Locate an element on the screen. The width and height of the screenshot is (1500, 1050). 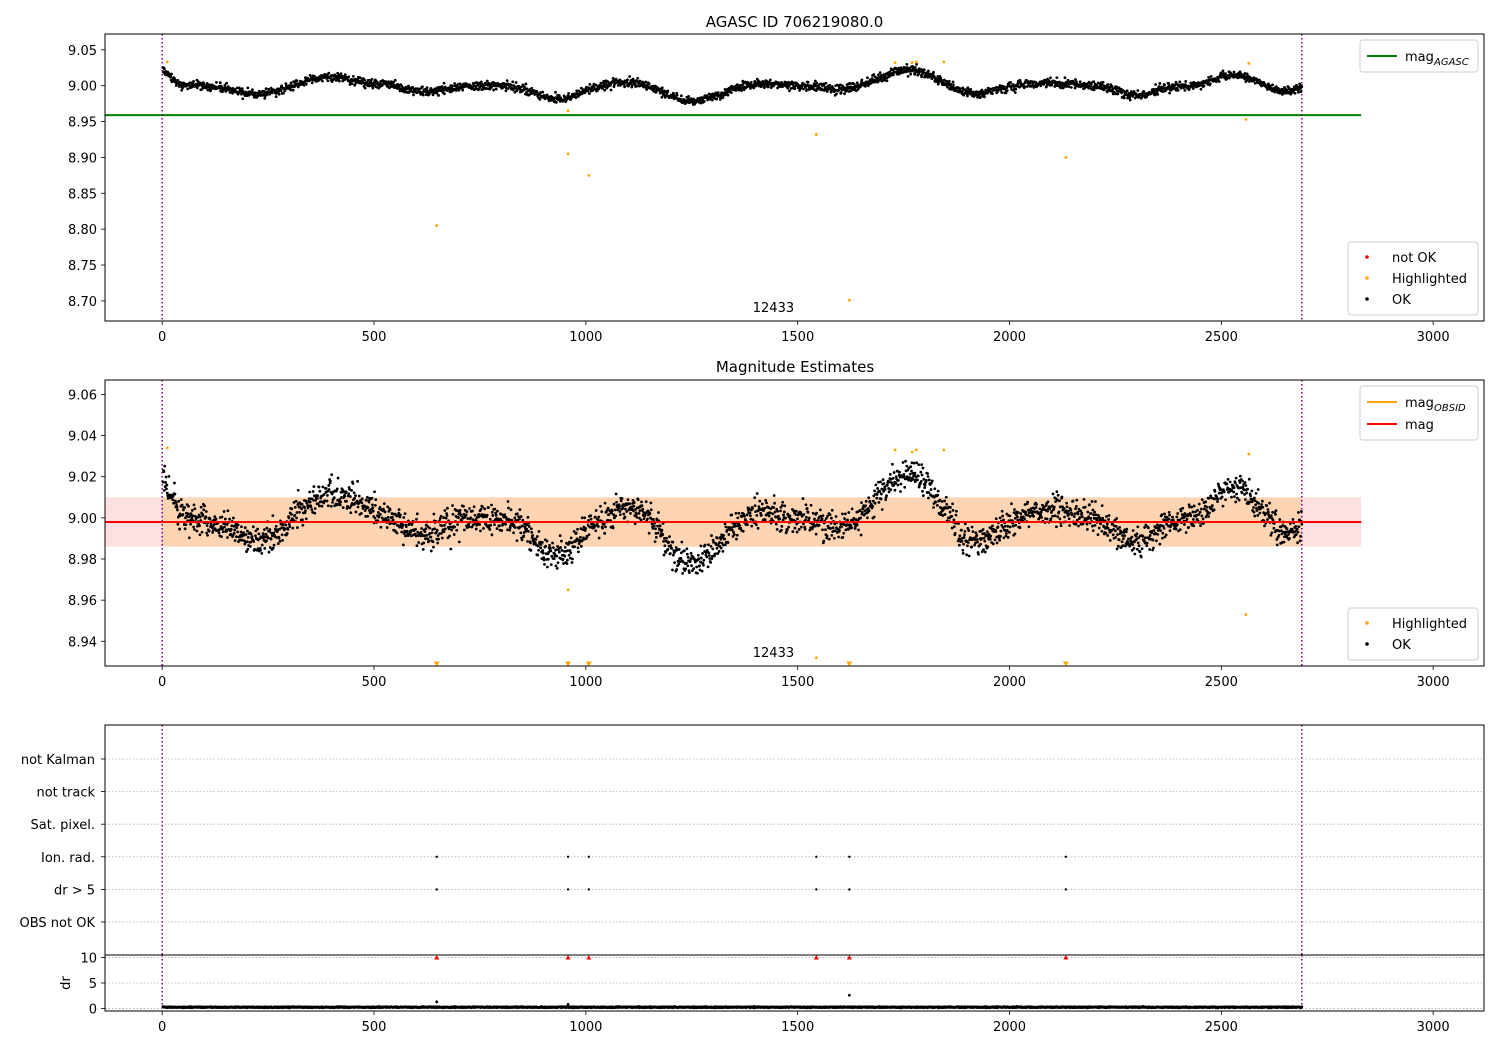
y-tick-label: 8.70 is located at coordinates (82, 302).